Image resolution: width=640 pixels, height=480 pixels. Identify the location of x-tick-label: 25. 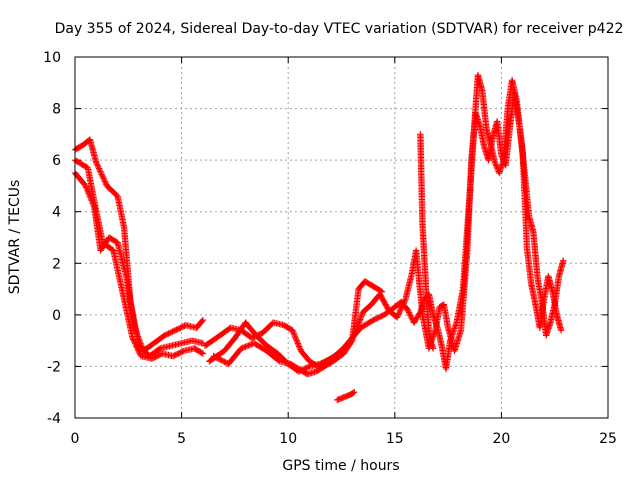
(608, 439).